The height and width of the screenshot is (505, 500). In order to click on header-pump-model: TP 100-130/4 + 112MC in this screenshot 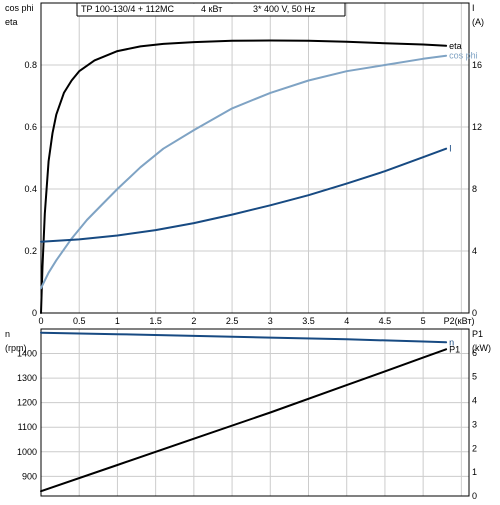, I will do `click(127, 9)`.